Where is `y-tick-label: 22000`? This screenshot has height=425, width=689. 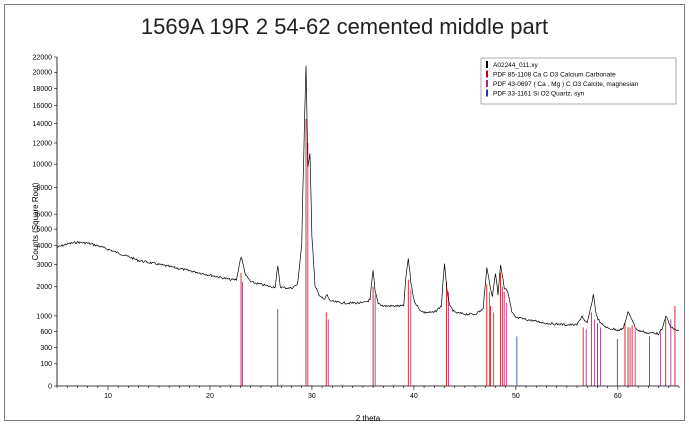
y-tick-label: 22000 is located at coordinates (43, 57).